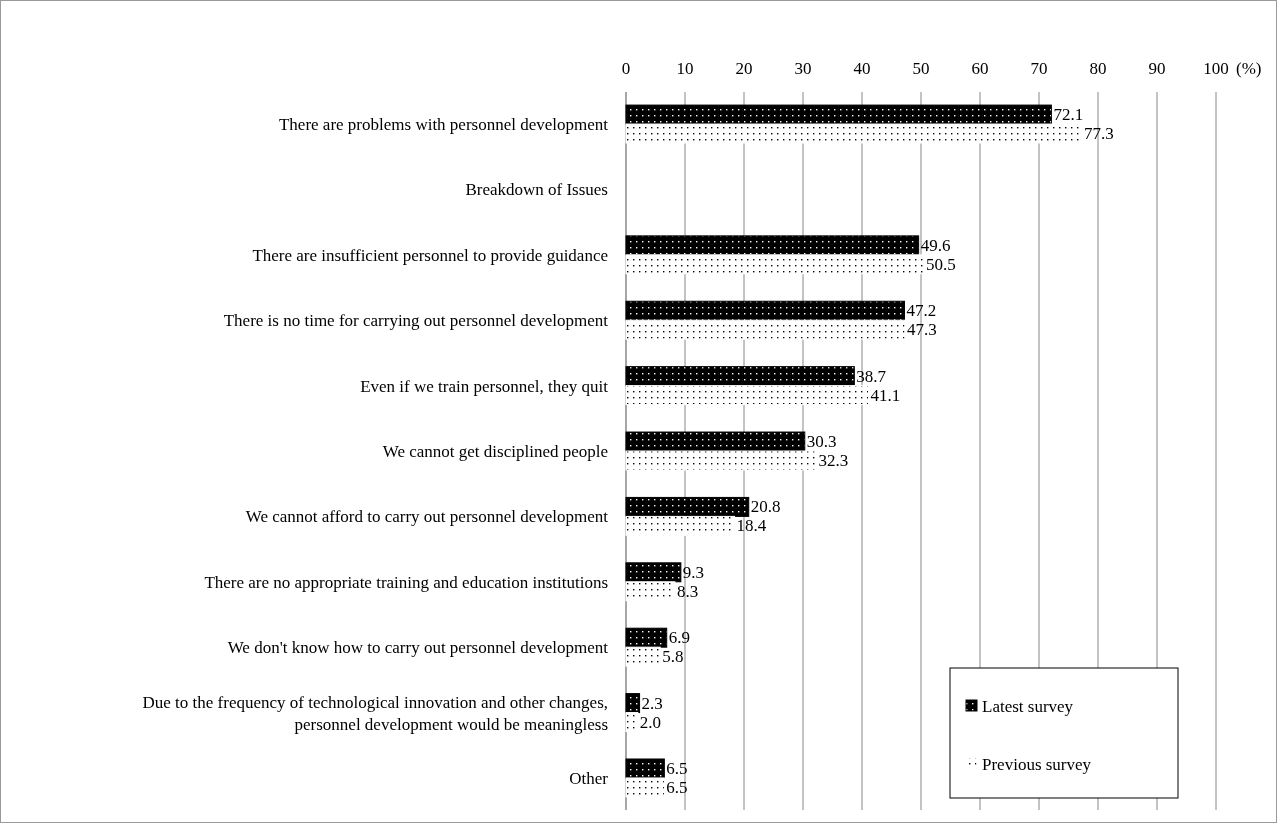  I want to click on y-tick-label: There are no appropriate training and education institutions, so click(406, 582).